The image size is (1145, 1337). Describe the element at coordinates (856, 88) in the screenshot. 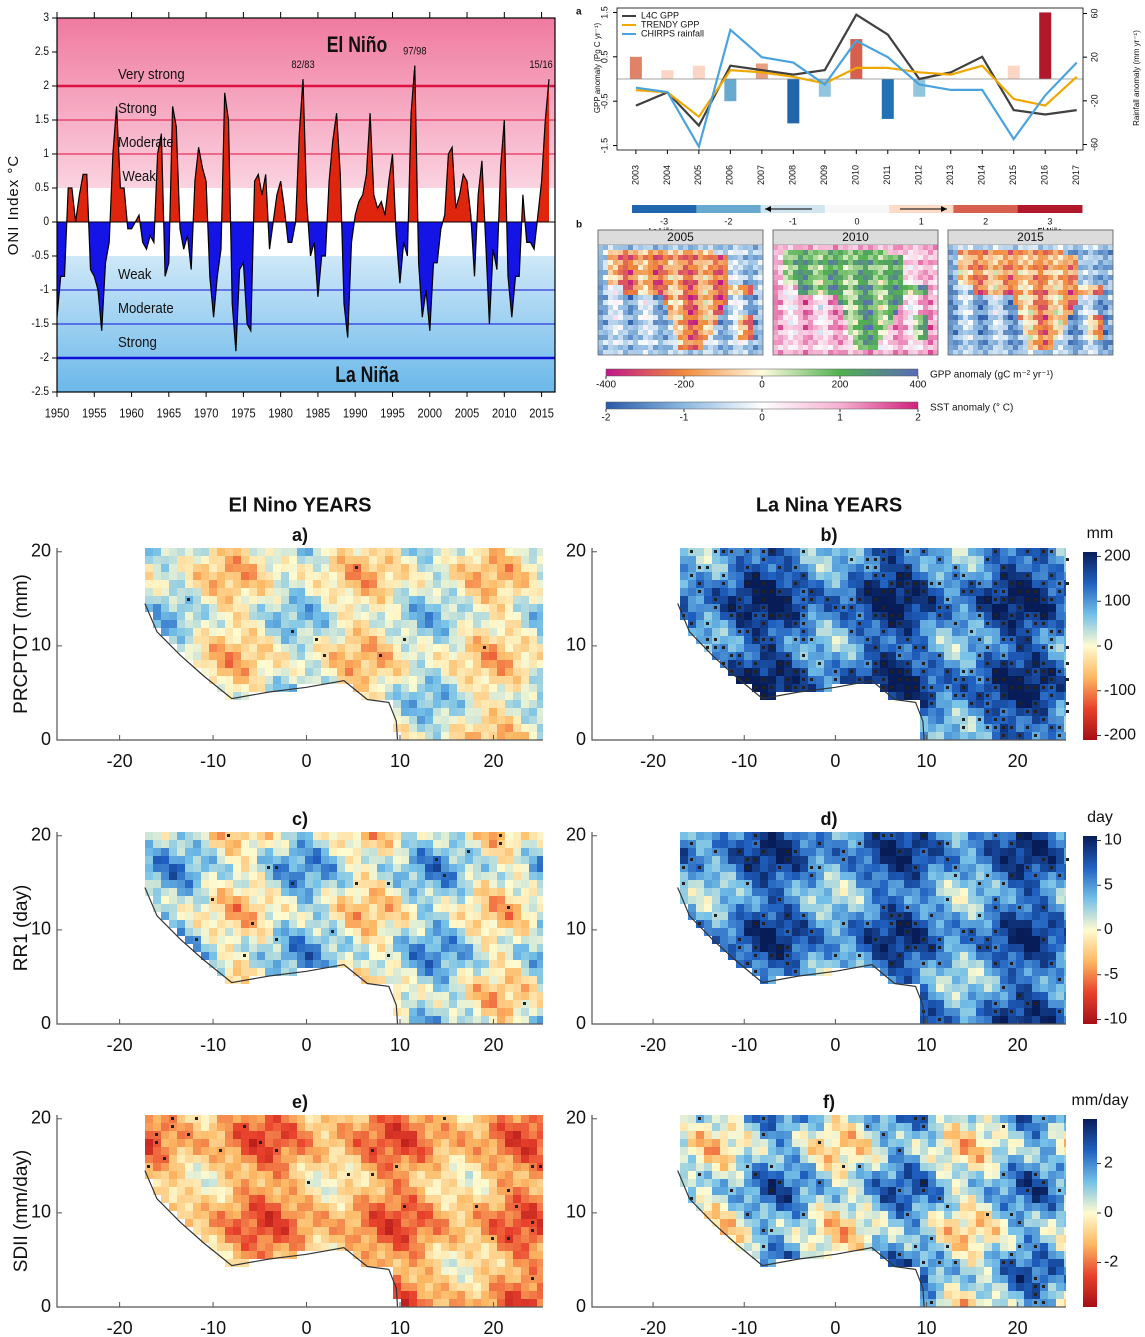

I see `series-line` at that location.